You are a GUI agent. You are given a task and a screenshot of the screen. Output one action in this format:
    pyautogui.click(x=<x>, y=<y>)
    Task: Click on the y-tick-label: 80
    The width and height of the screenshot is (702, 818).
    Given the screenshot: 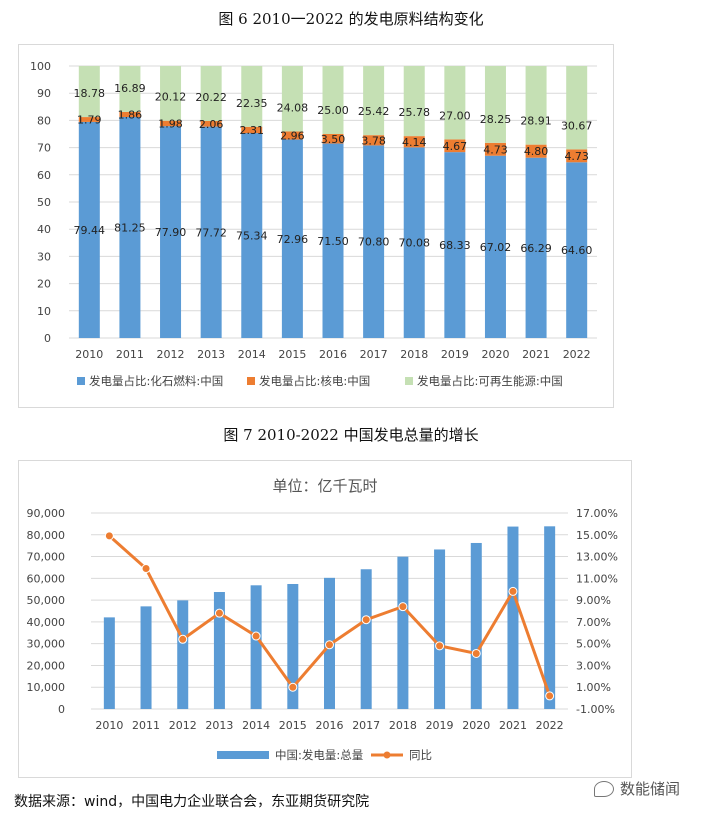 What is the action you would take?
    pyautogui.click(x=44, y=120)
    